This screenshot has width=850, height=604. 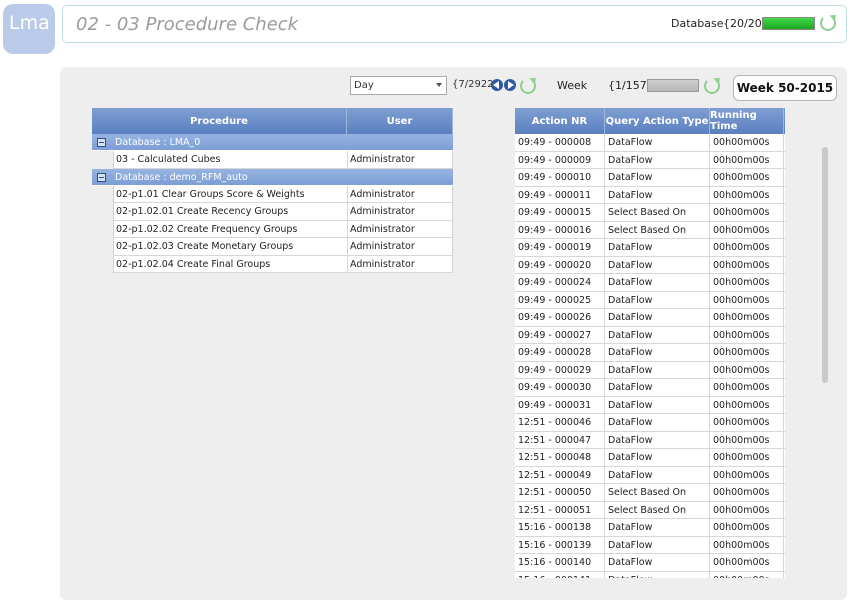 I want to click on week-refresh-icon, so click(x=712, y=86).